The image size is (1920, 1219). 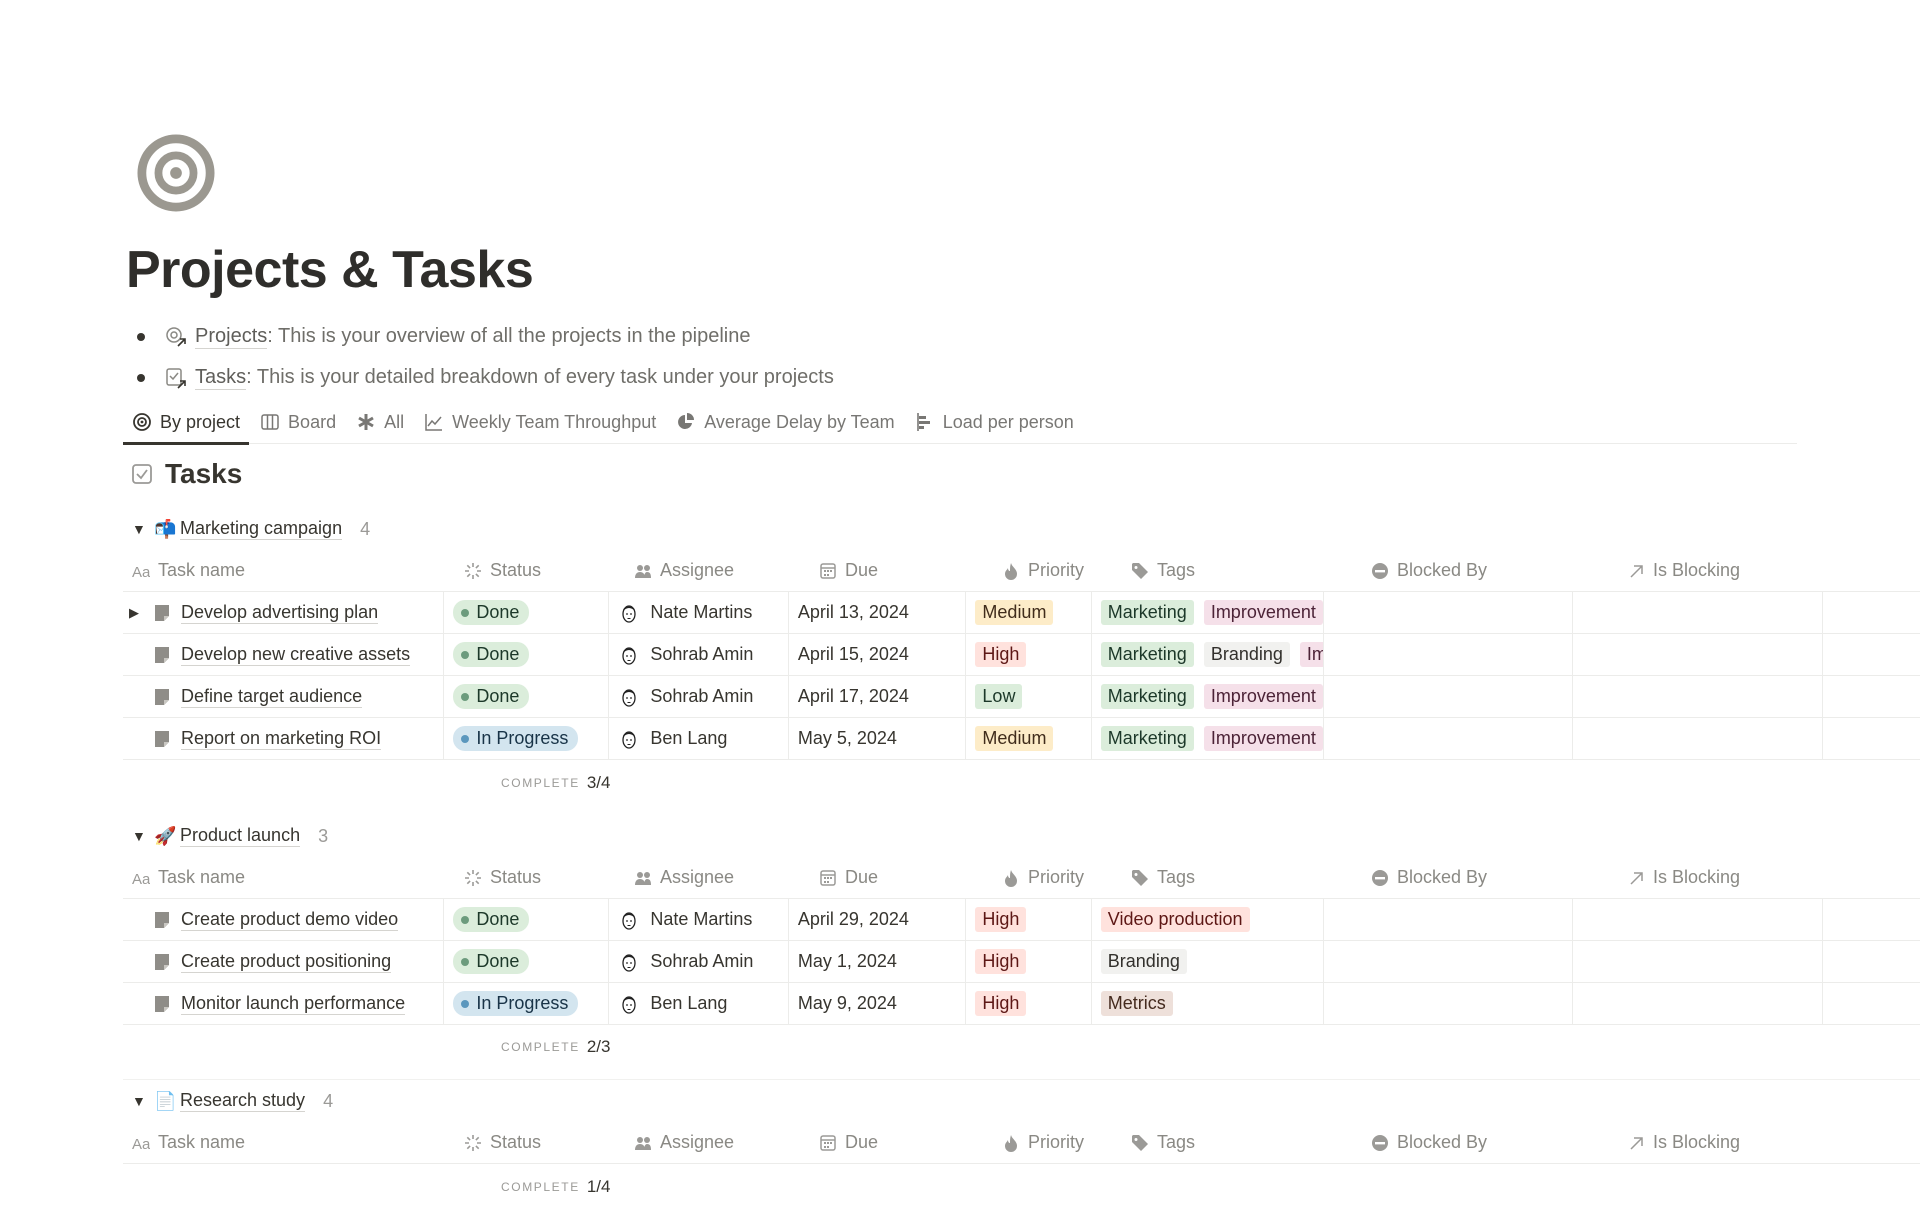 What do you see at coordinates (994, 422) in the screenshot?
I see `tab-load-per-person: Load per person` at bounding box center [994, 422].